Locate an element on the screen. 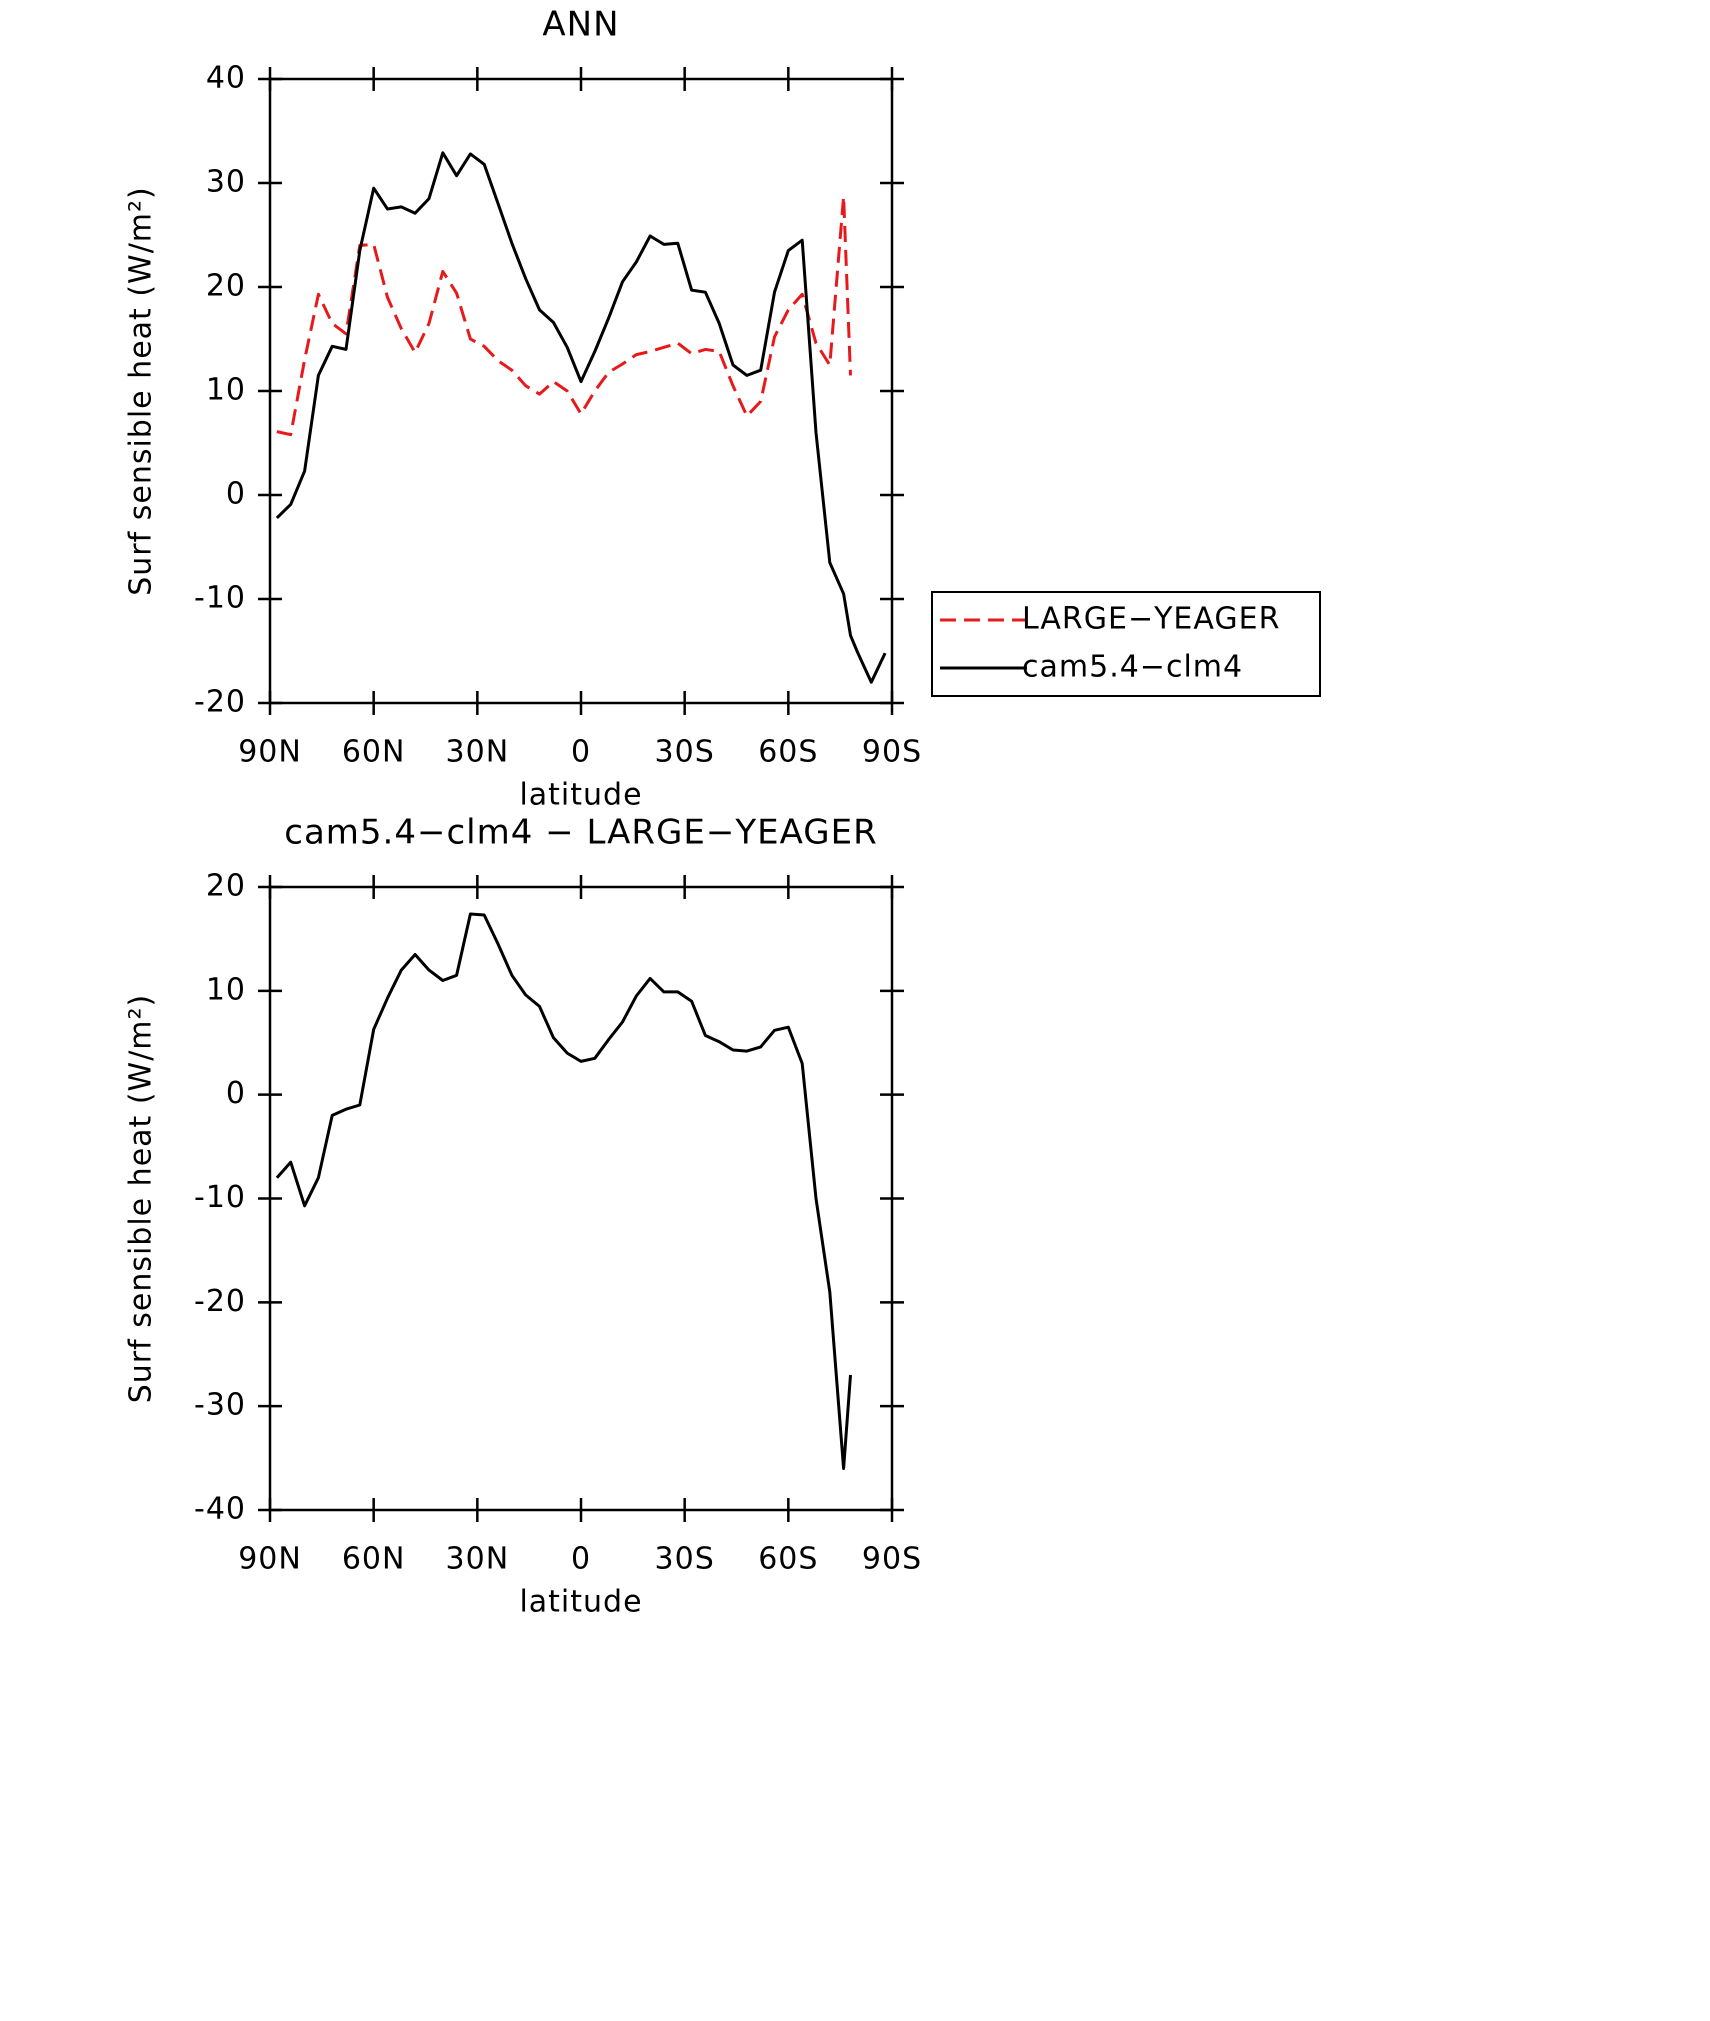 The image size is (1710, 2021). chart-title: cam5.4−clm4 − LARGE−YEAGER is located at coordinates (581, 833).